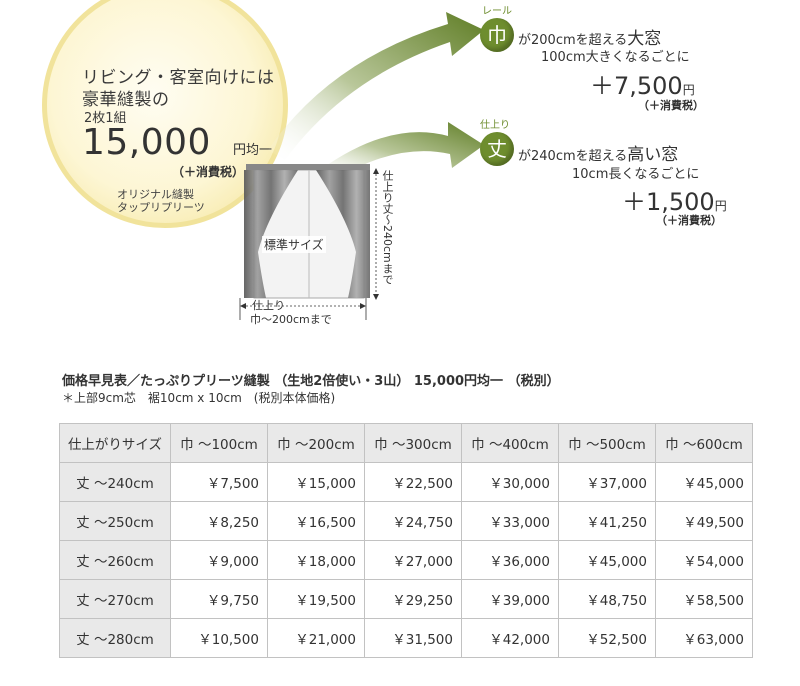 This screenshot has height=686, width=800. What do you see at coordinates (704, 599) in the screenshot?
I see `table-cell: ￥58,500` at bounding box center [704, 599].